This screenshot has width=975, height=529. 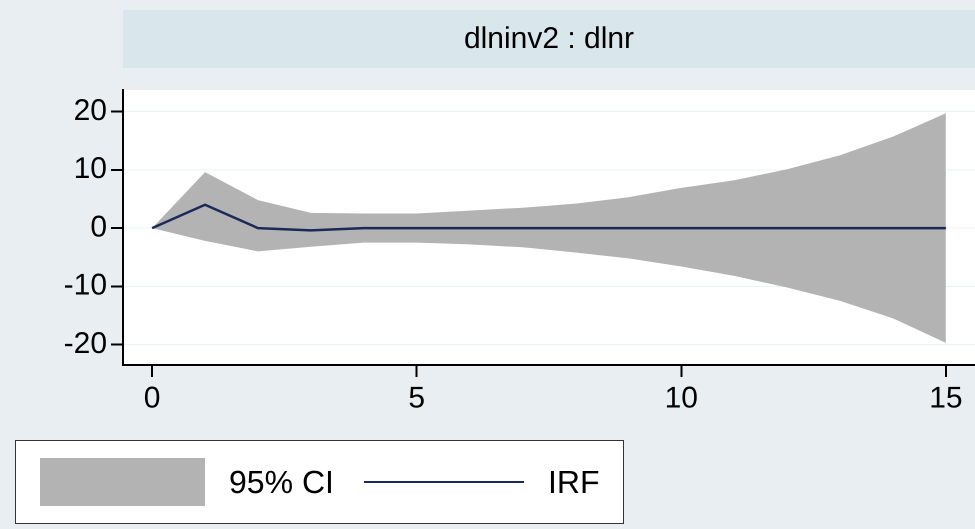 What do you see at coordinates (90, 110) in the screenshot?
I see `y-tick-label: 20` at bounding box center [90, 110].